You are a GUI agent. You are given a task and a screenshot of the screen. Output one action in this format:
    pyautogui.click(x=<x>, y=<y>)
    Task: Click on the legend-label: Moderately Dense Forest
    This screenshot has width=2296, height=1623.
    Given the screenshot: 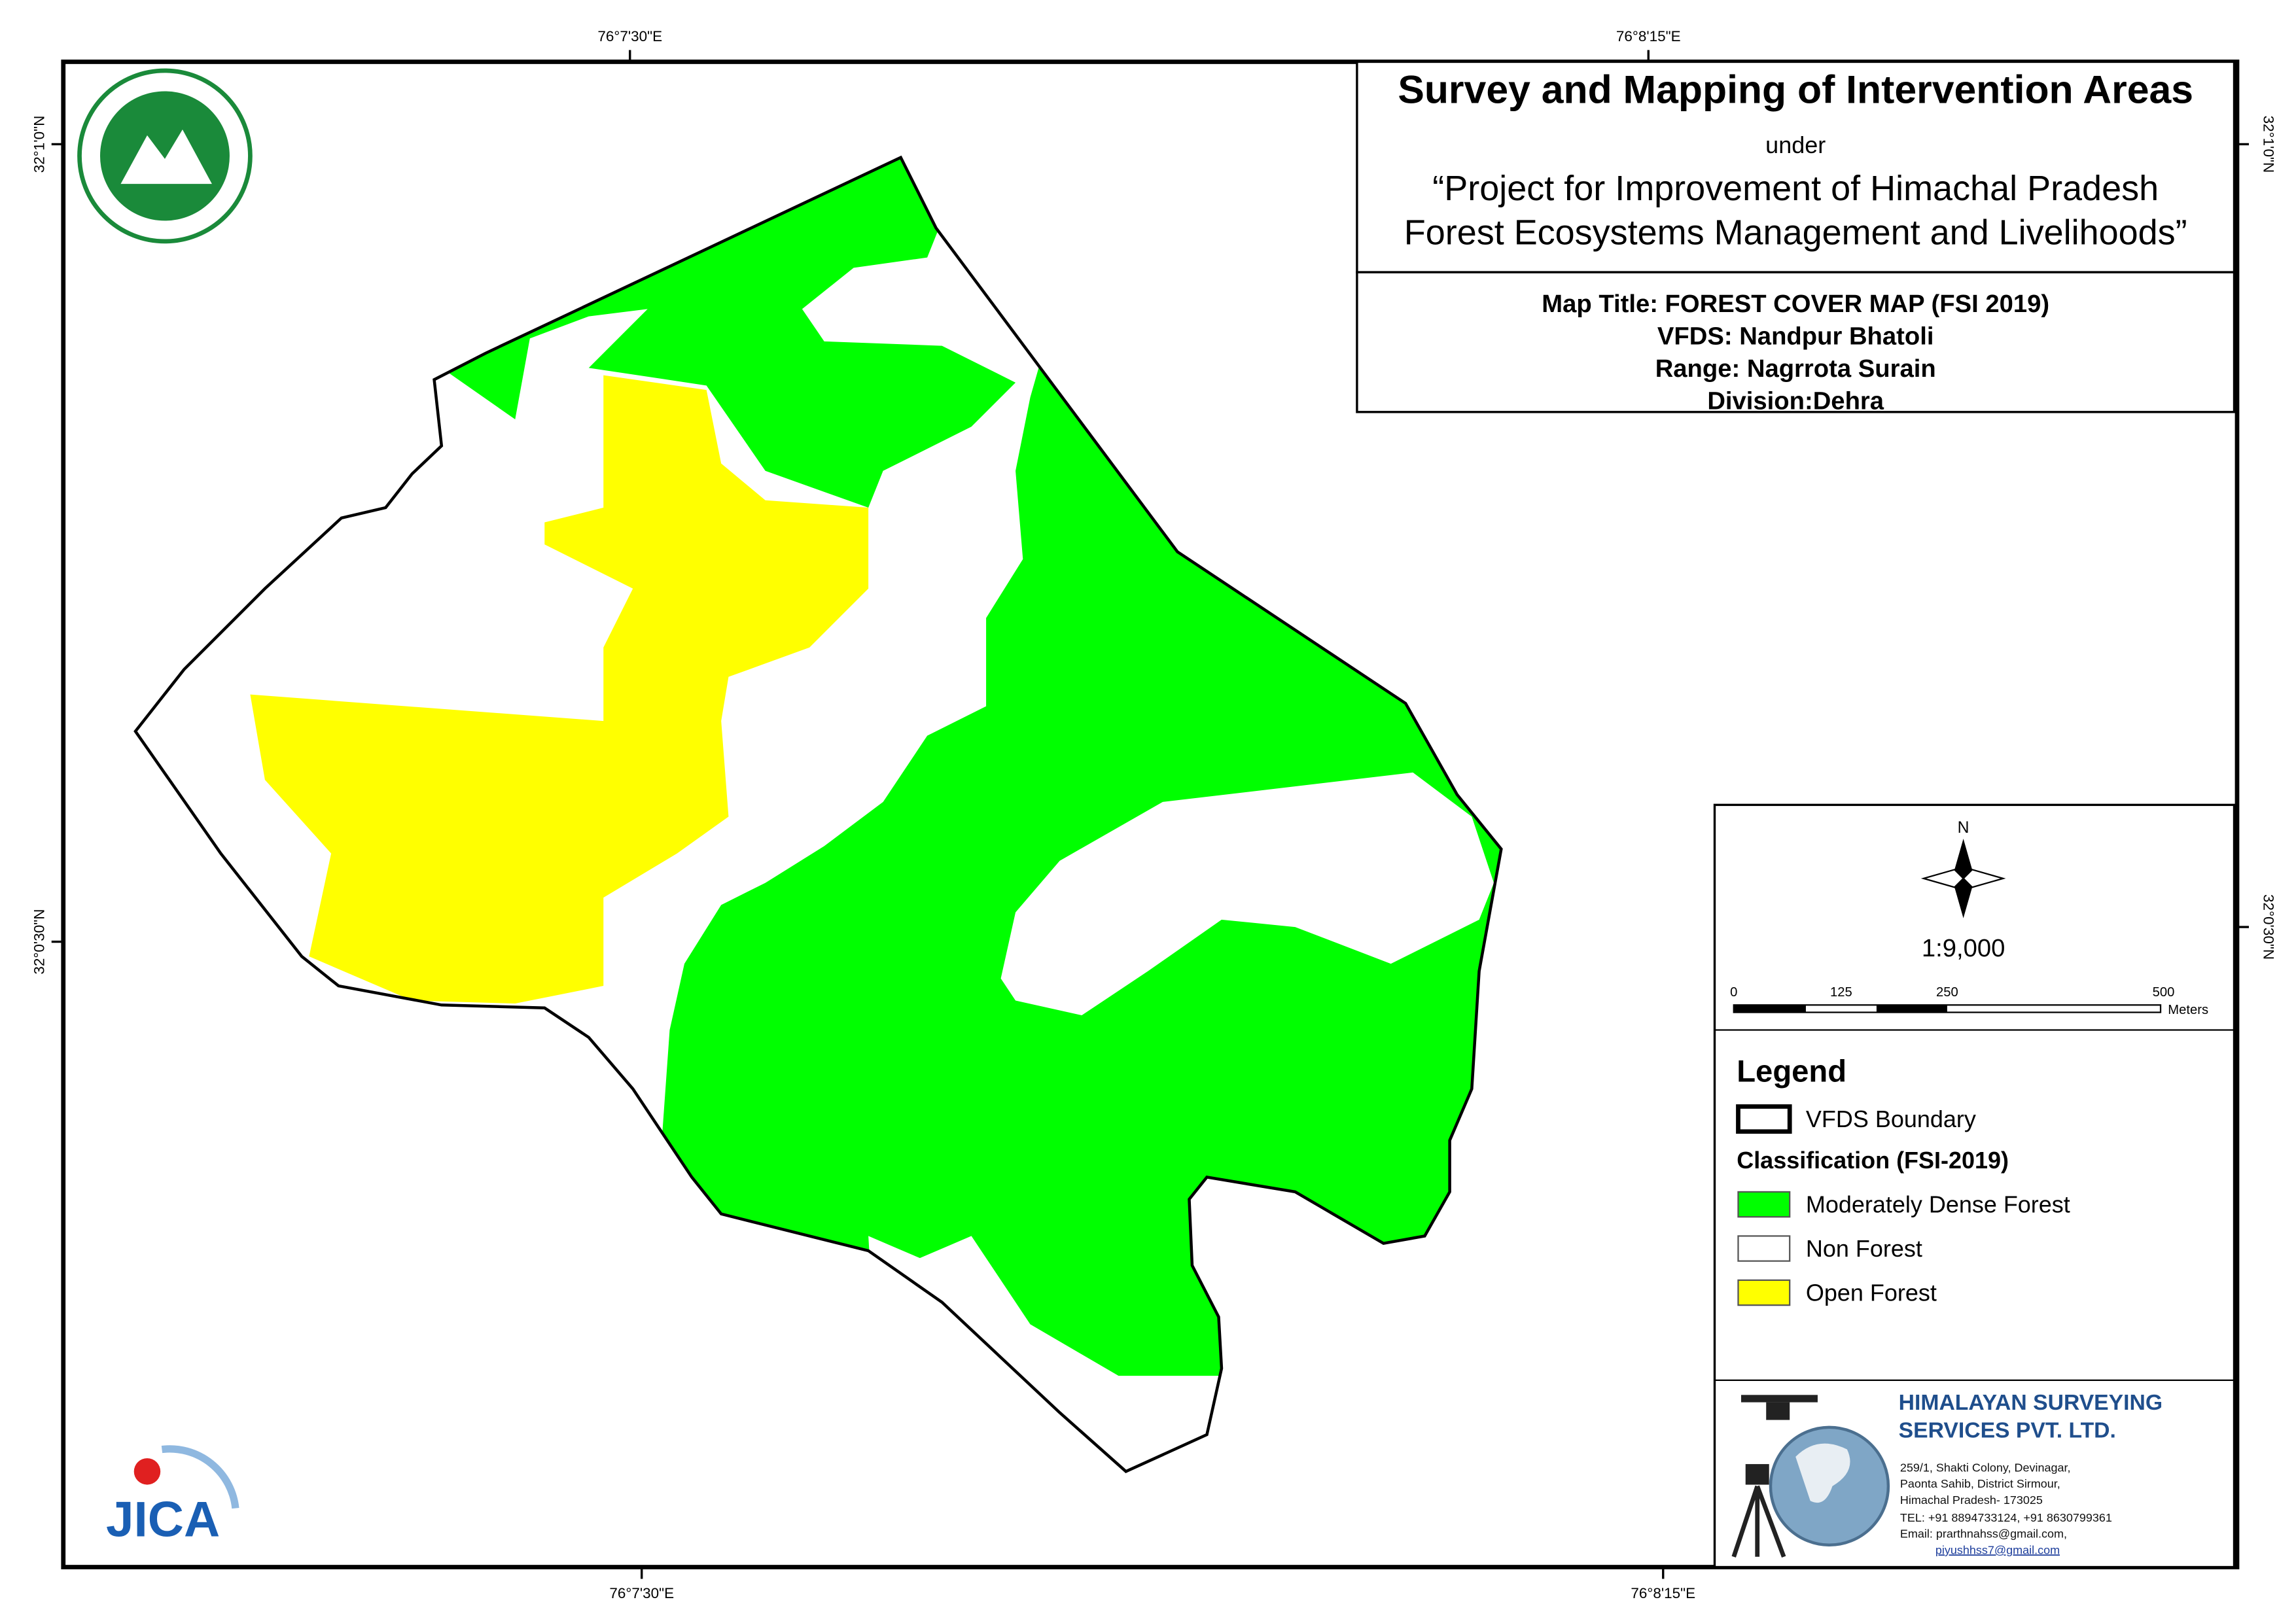 What is the action you would take?
    pyautogui.click(x=1938, y=1204)
    